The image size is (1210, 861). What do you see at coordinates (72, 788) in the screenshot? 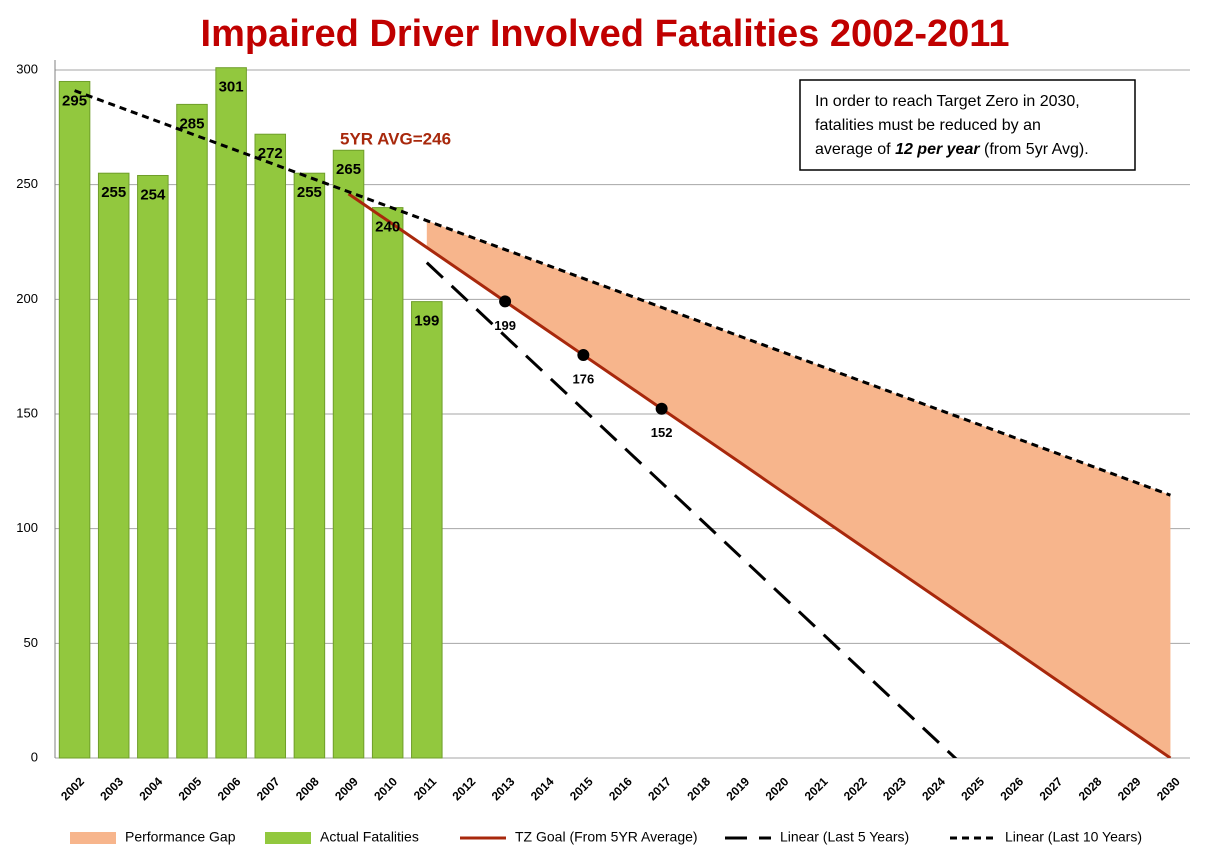
I see `x-tick-label: 2002` at bounding box center [72, 788].